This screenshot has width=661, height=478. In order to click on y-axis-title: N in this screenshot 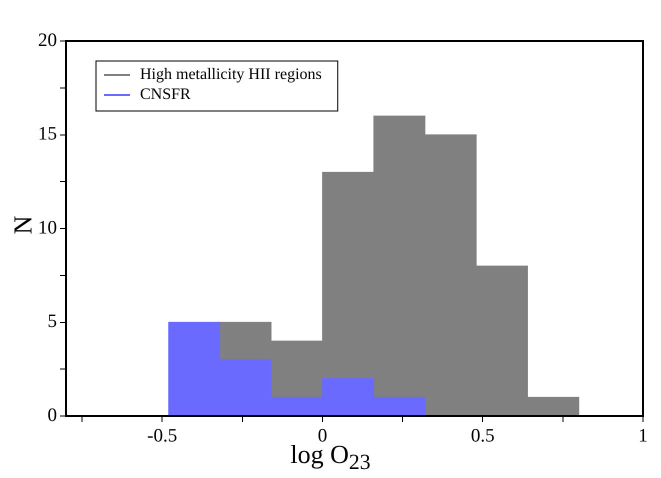, I will do `click(23, 225)`.